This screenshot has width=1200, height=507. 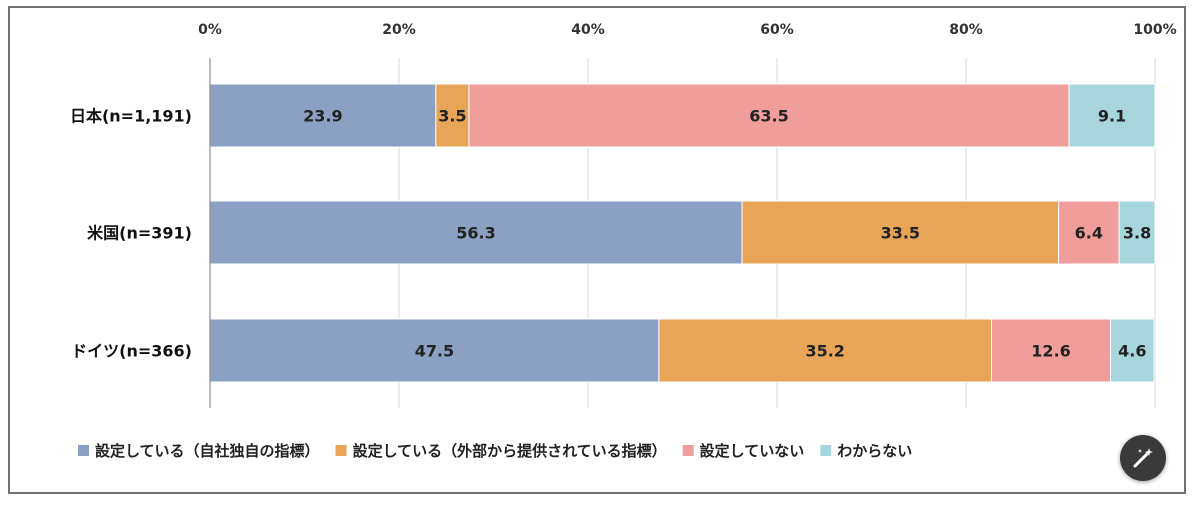 I want to click on category-label: 米国(n=391), so click(x=139, y=233).